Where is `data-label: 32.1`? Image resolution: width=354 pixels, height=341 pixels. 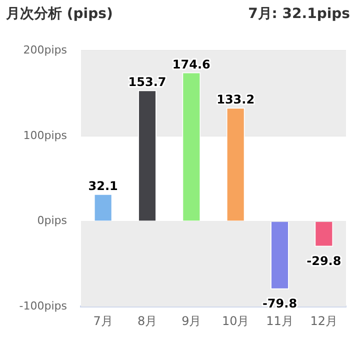 data-label: 32.1 is located at coordinates (103, 186).